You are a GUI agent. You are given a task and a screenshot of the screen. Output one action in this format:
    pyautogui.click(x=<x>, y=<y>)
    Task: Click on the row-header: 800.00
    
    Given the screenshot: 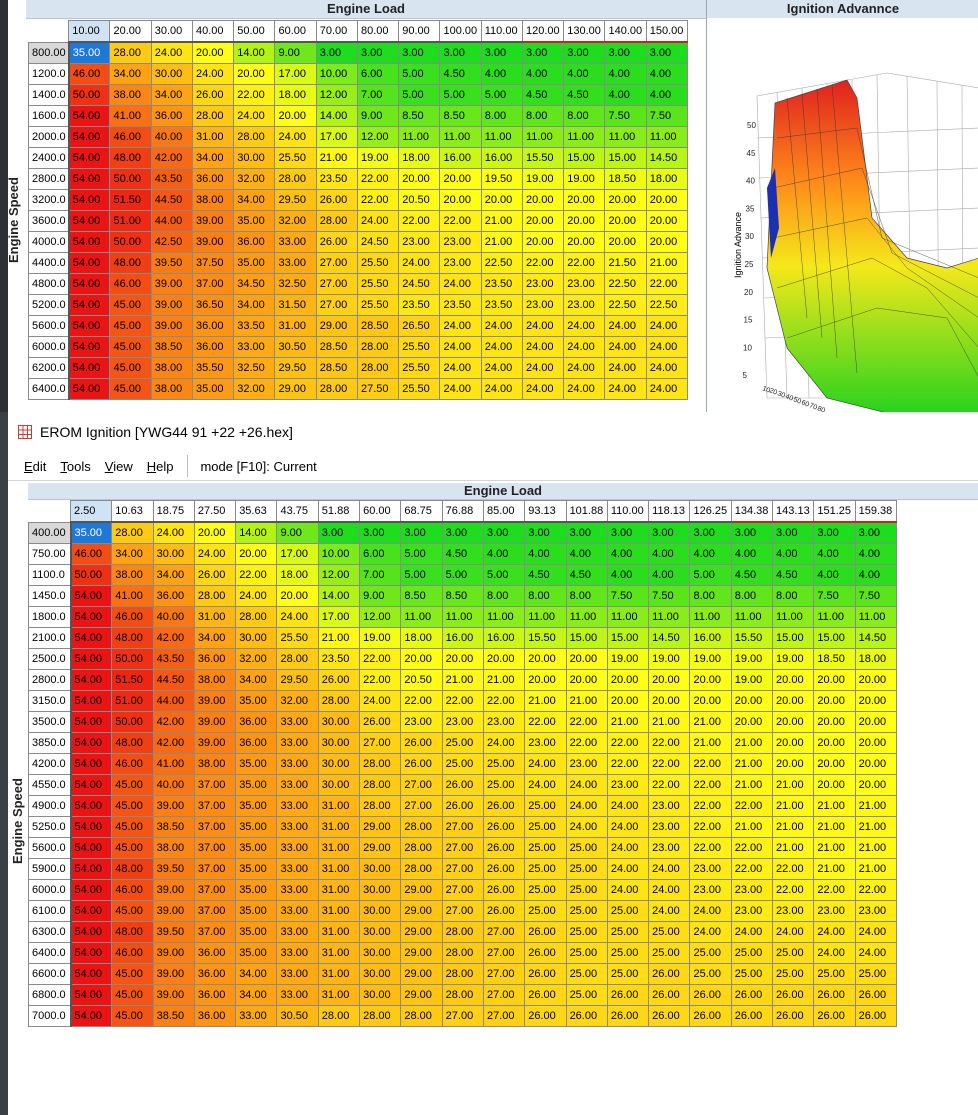 What is the action you would take?
    pyautogui.click(x=48, y=52)
    